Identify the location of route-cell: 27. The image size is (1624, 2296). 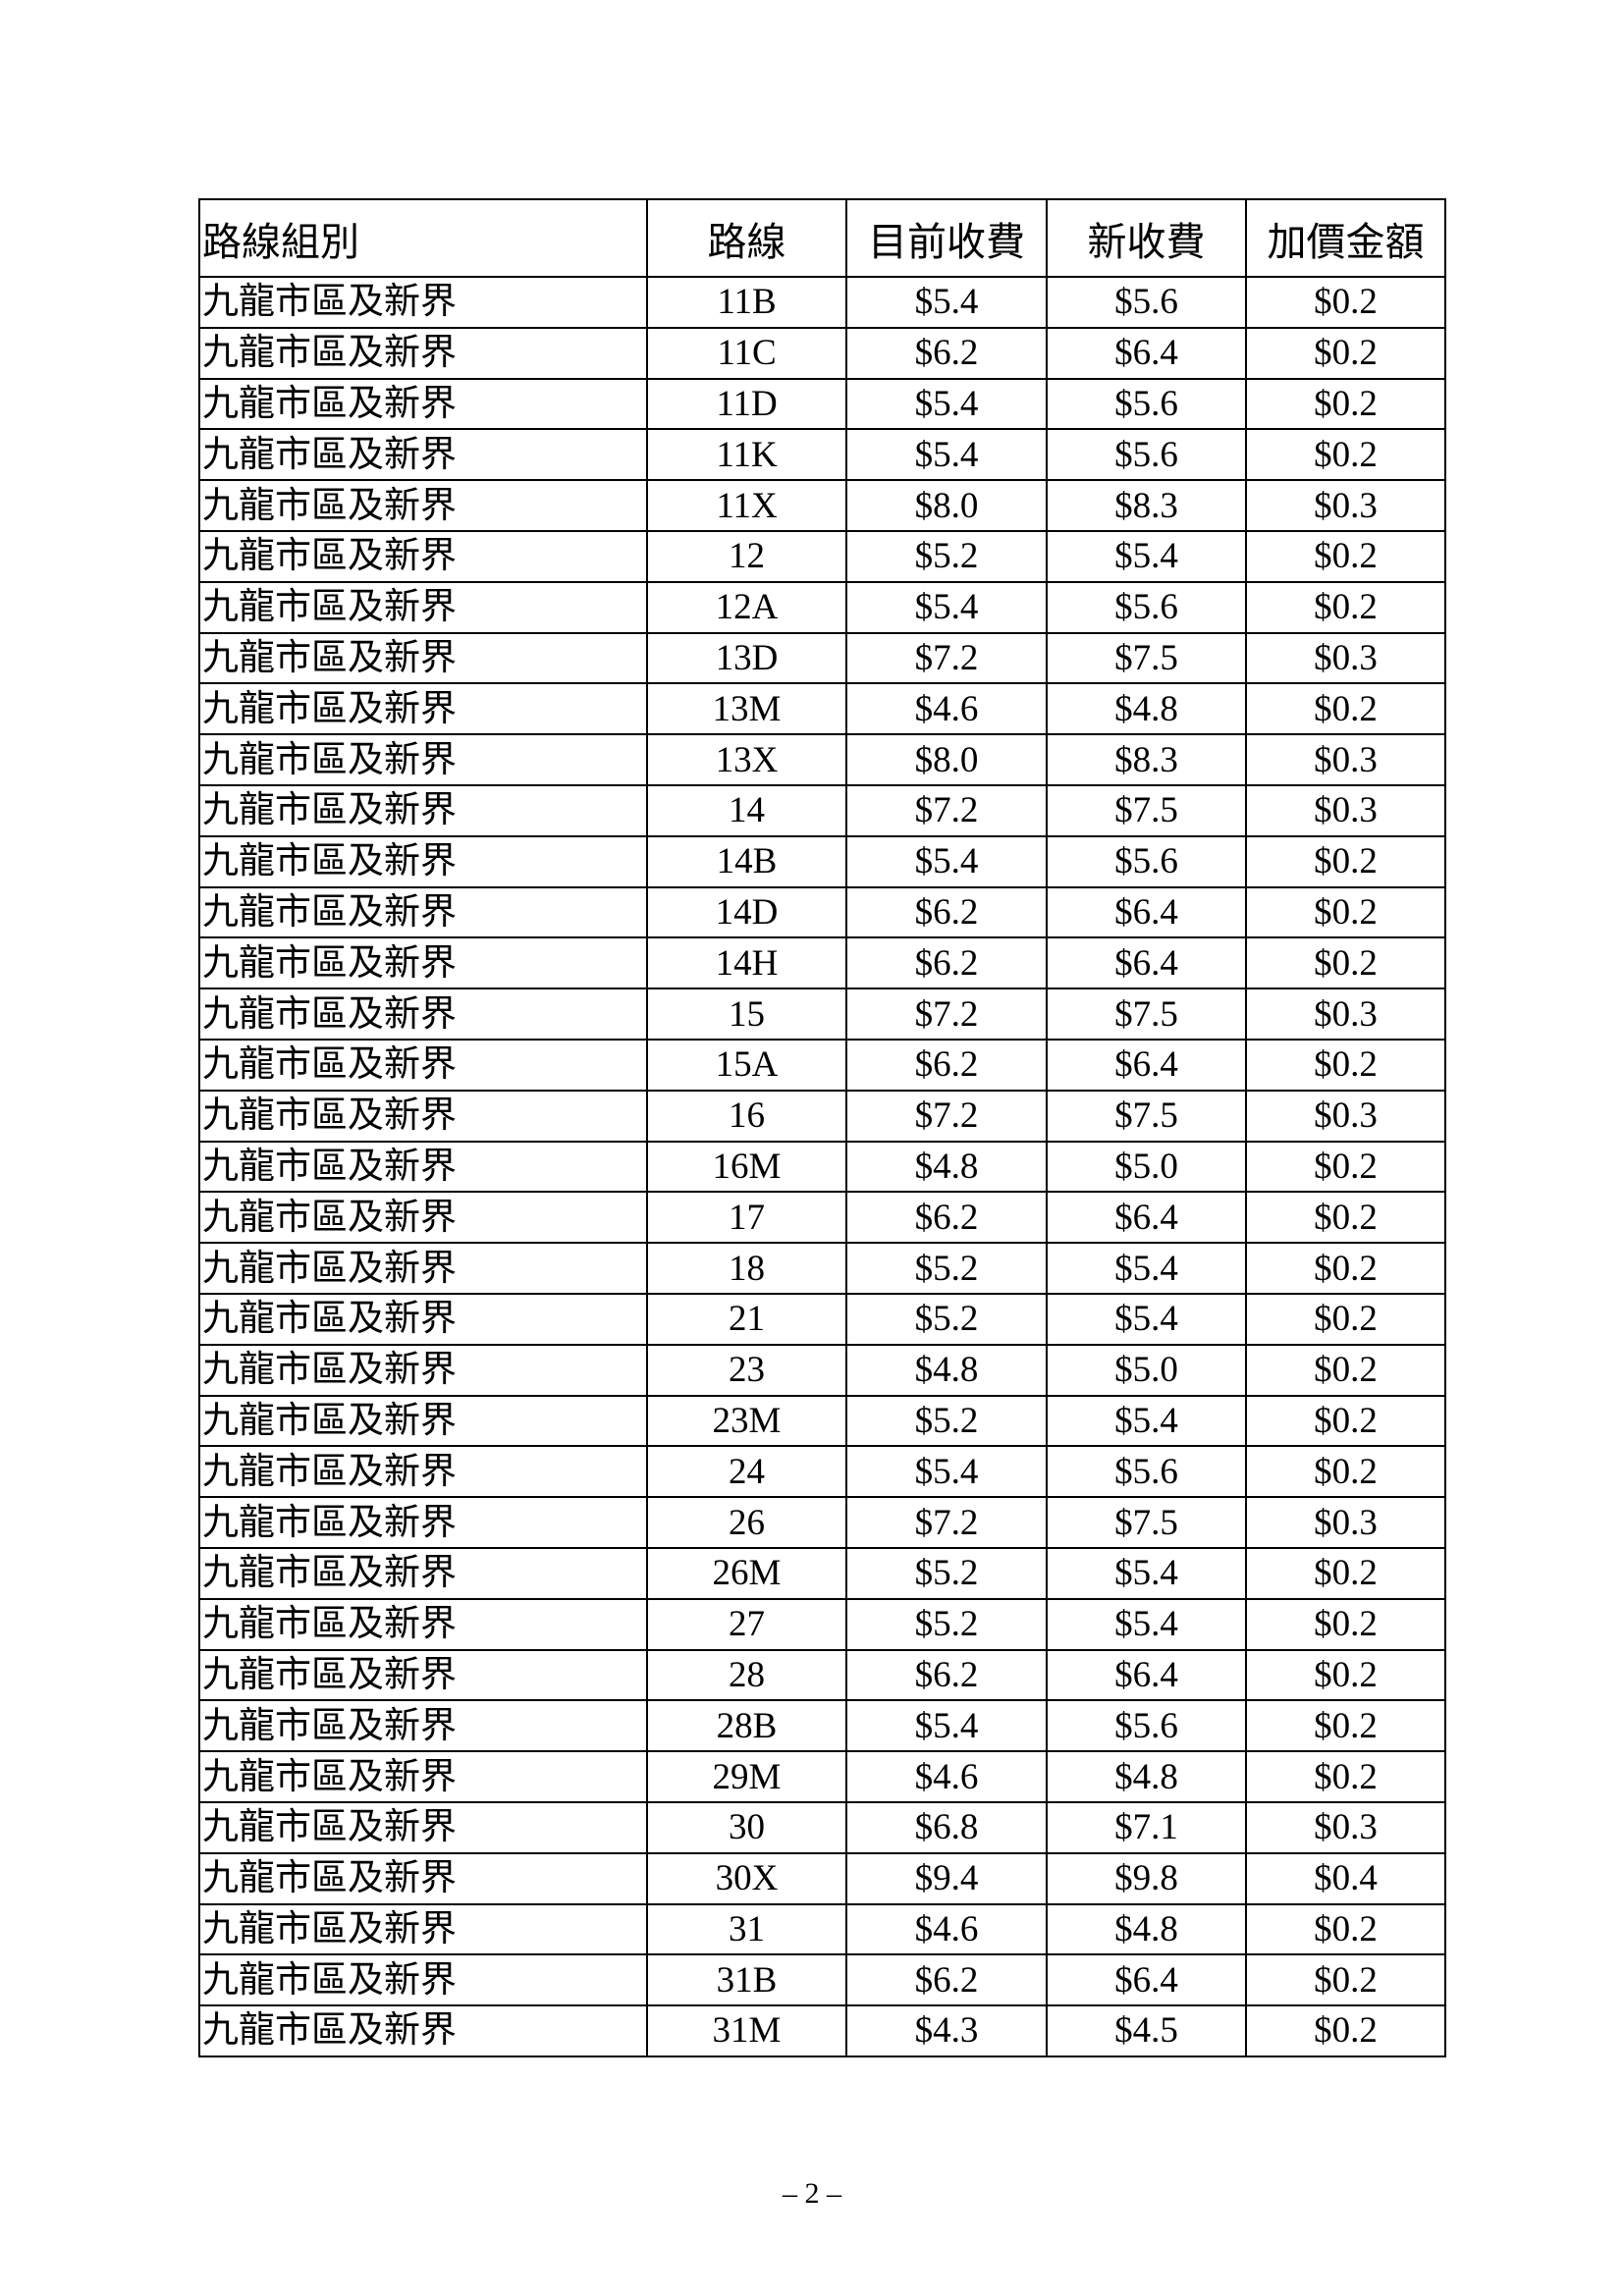
(746, 1624).